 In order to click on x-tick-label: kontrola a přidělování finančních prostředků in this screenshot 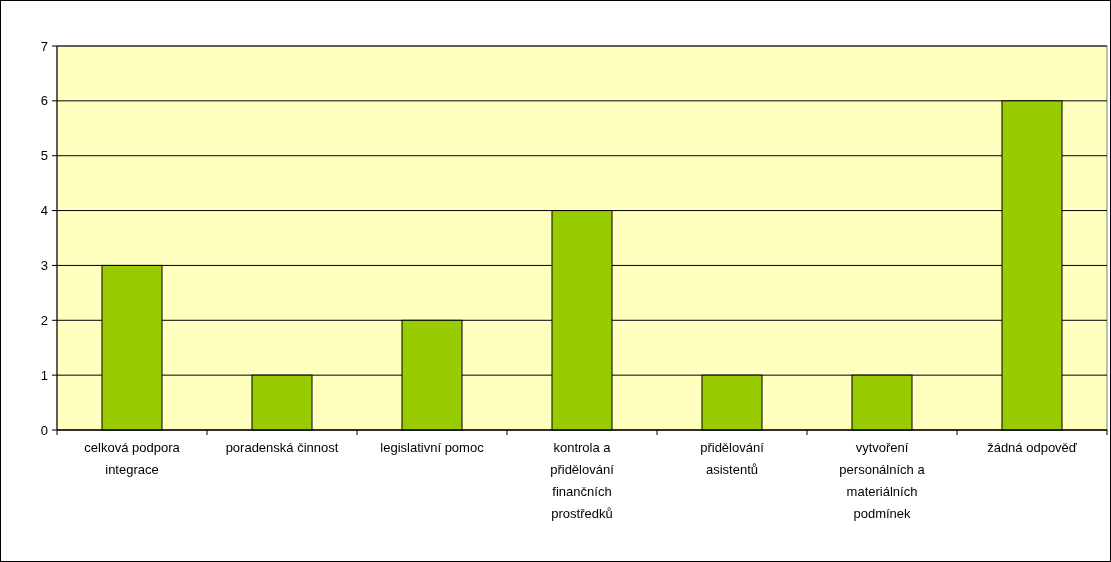, I will do `click(582, 480)`.